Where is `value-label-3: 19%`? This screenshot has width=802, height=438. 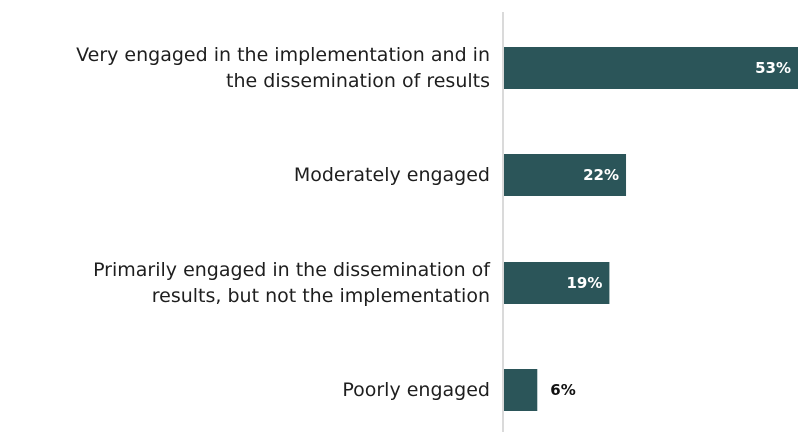 value-label-3: 19% is located at coordinates (584, 283).